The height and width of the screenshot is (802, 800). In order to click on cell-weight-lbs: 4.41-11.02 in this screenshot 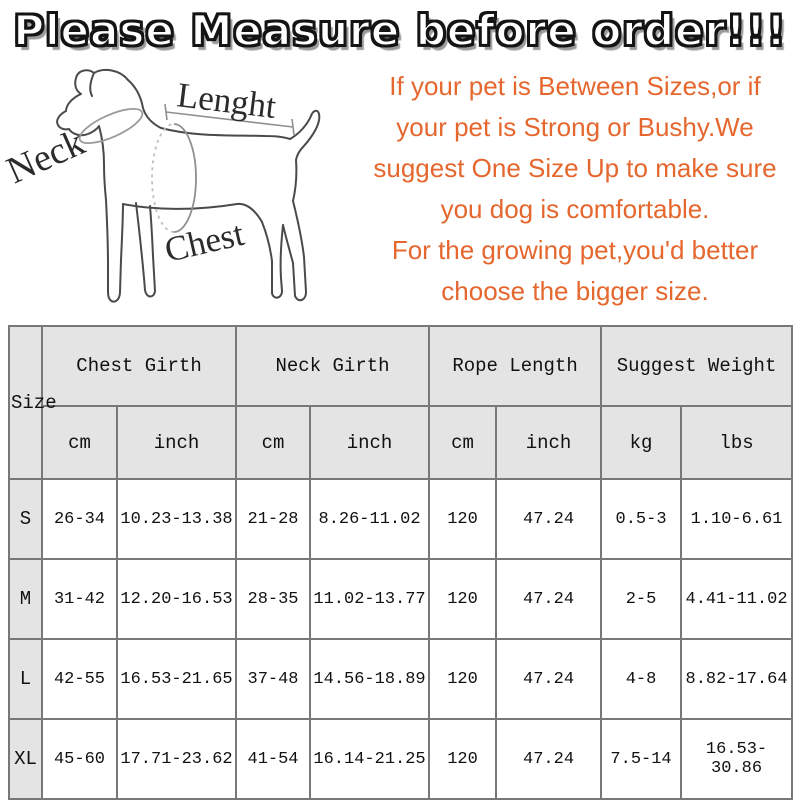, I will do `click(737, 599)`.